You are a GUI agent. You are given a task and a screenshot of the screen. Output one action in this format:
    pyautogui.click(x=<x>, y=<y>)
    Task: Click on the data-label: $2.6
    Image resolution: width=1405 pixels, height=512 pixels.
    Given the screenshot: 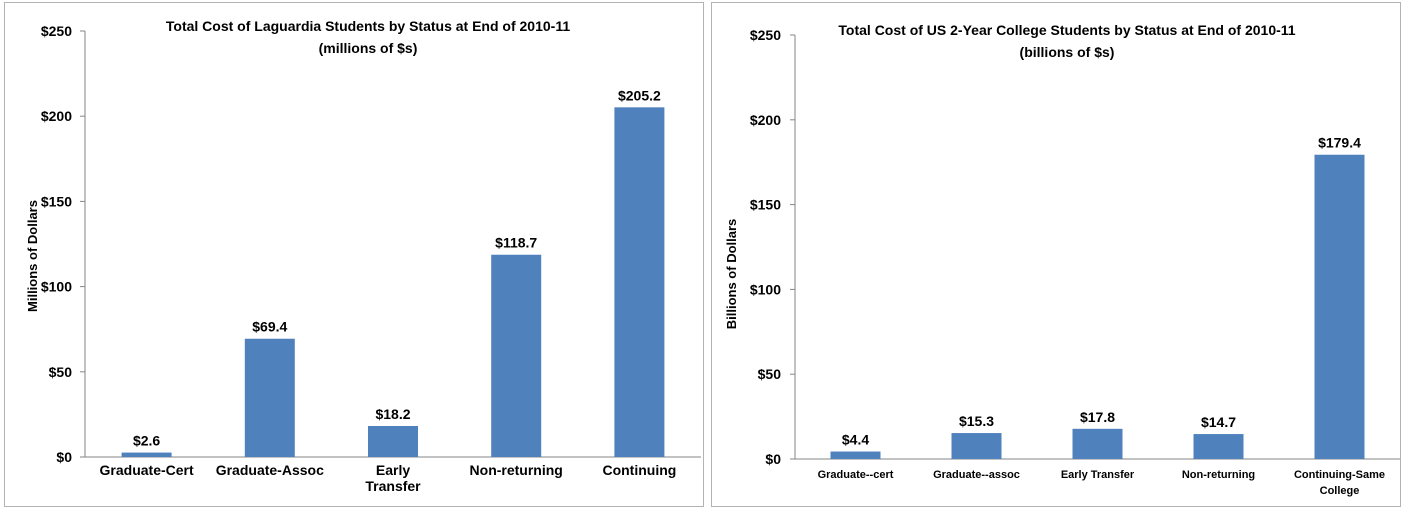 What is the action you would take?
    pyautogui.click(x=146, y=441)
    